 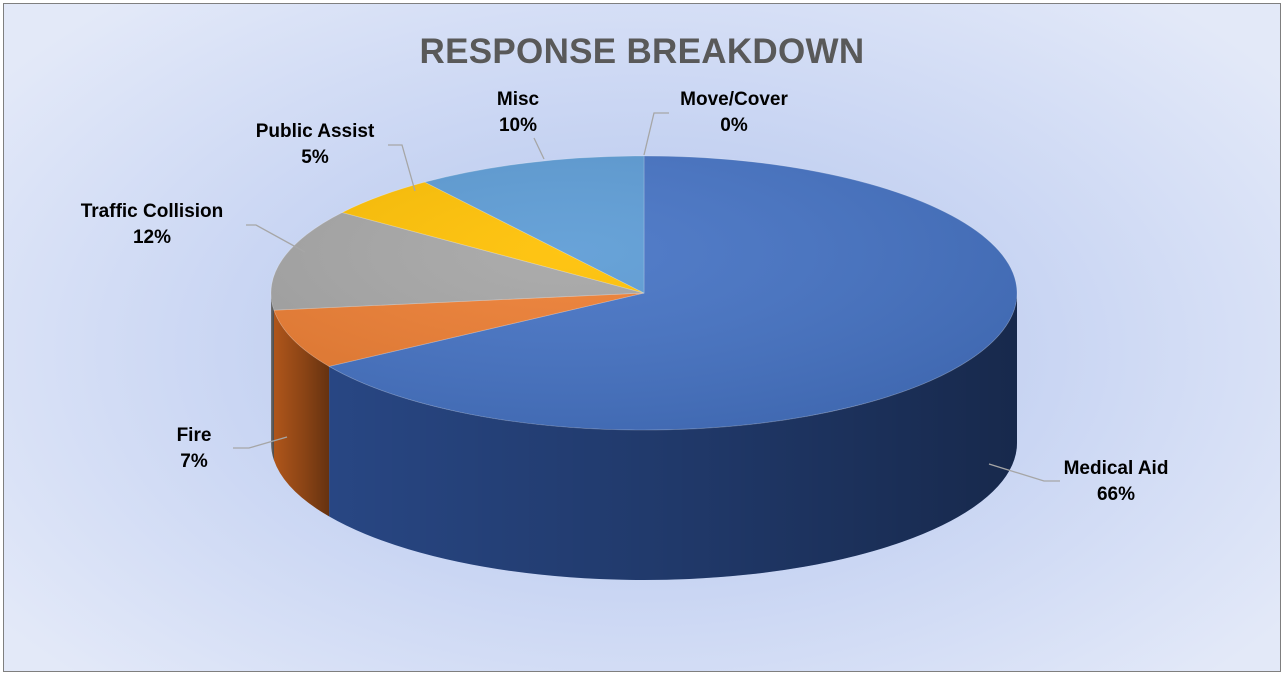 I want to click on slice-label-traffic-collision: Traffic Collision, so click(x=152, y=211).